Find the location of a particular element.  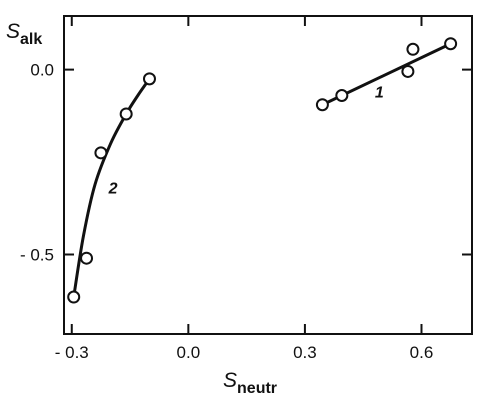

x-tick-label: 0.3 is located at coordinates (305, 352).